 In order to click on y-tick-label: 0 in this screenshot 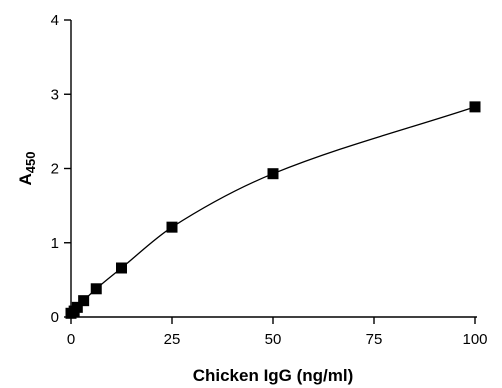, I will do `click(55, 317)`.